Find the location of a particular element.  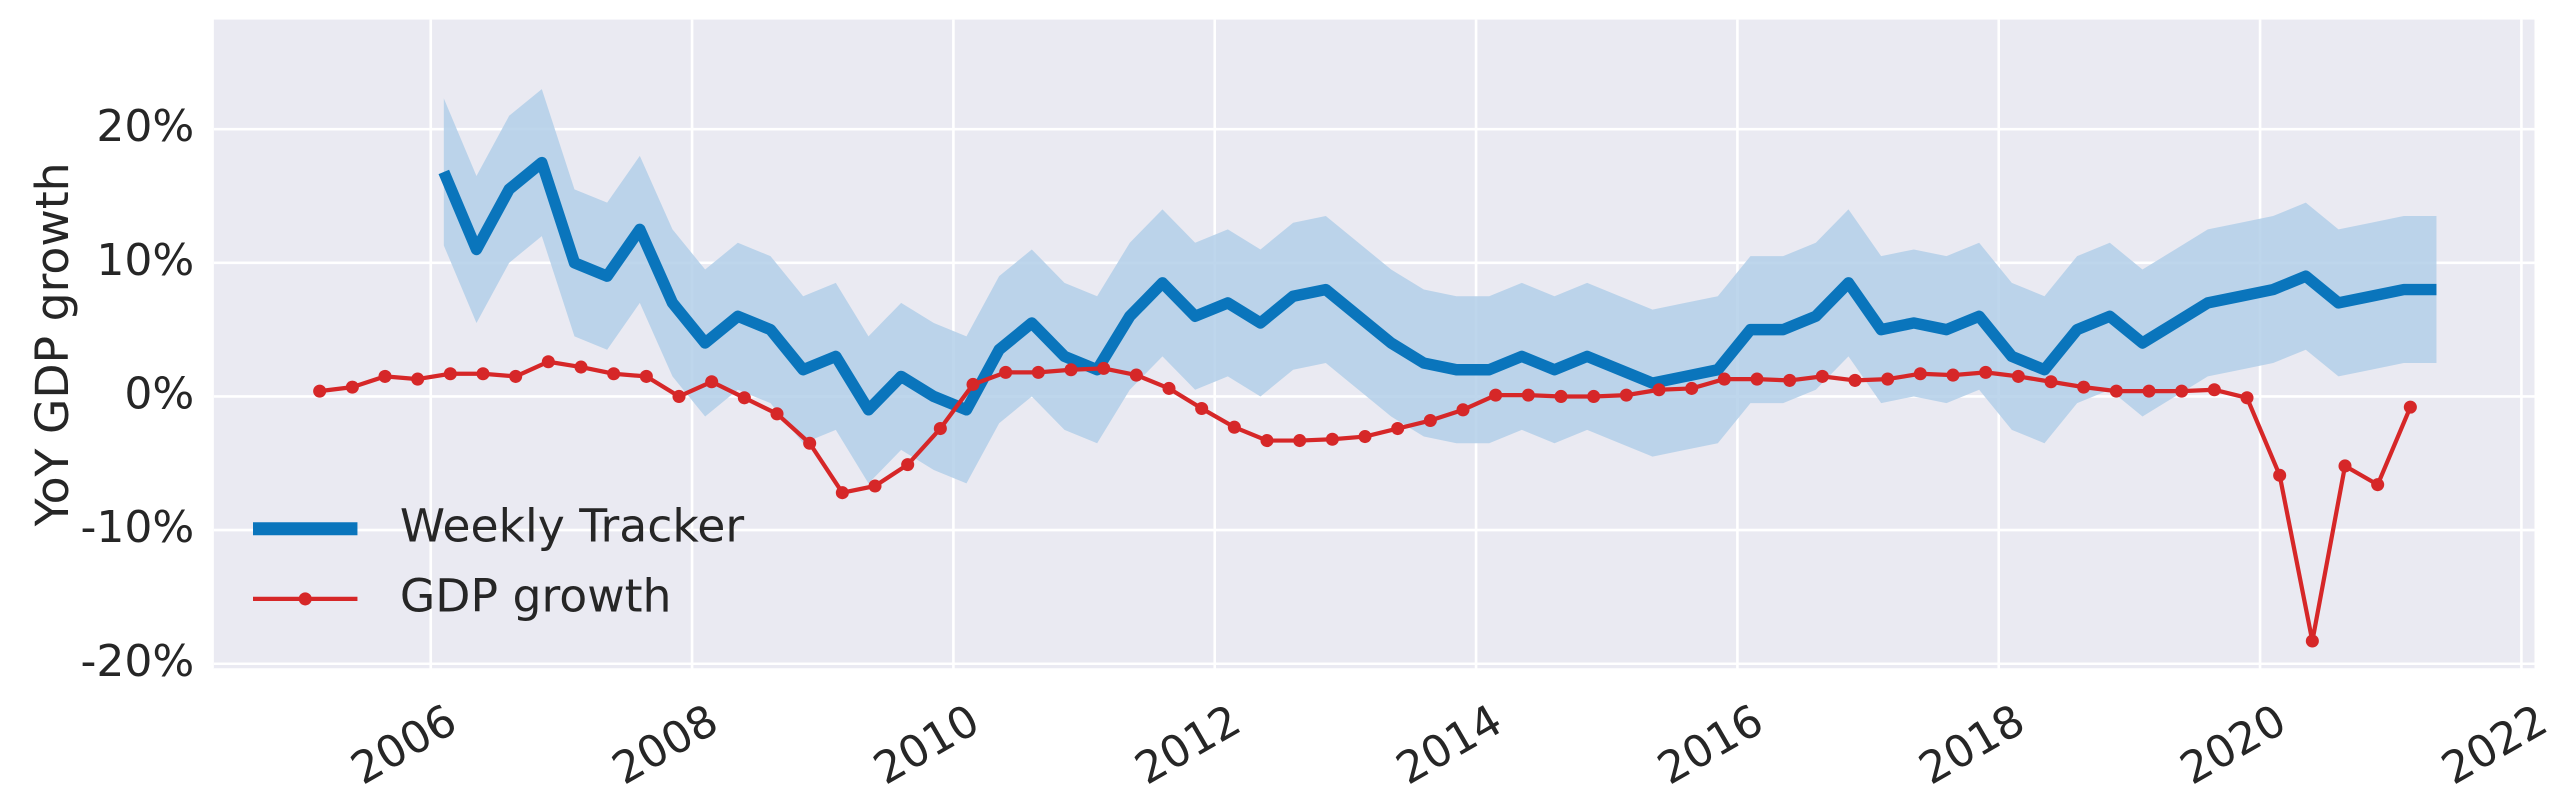

x-tick-label: 2018 is located at coordinates (1972, 745).